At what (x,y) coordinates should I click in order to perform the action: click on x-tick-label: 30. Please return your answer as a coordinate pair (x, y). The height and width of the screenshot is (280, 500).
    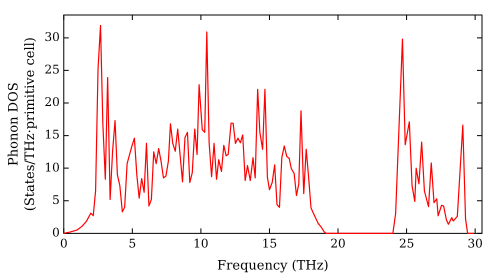
    Looking at the image, I should click on (475, 243).